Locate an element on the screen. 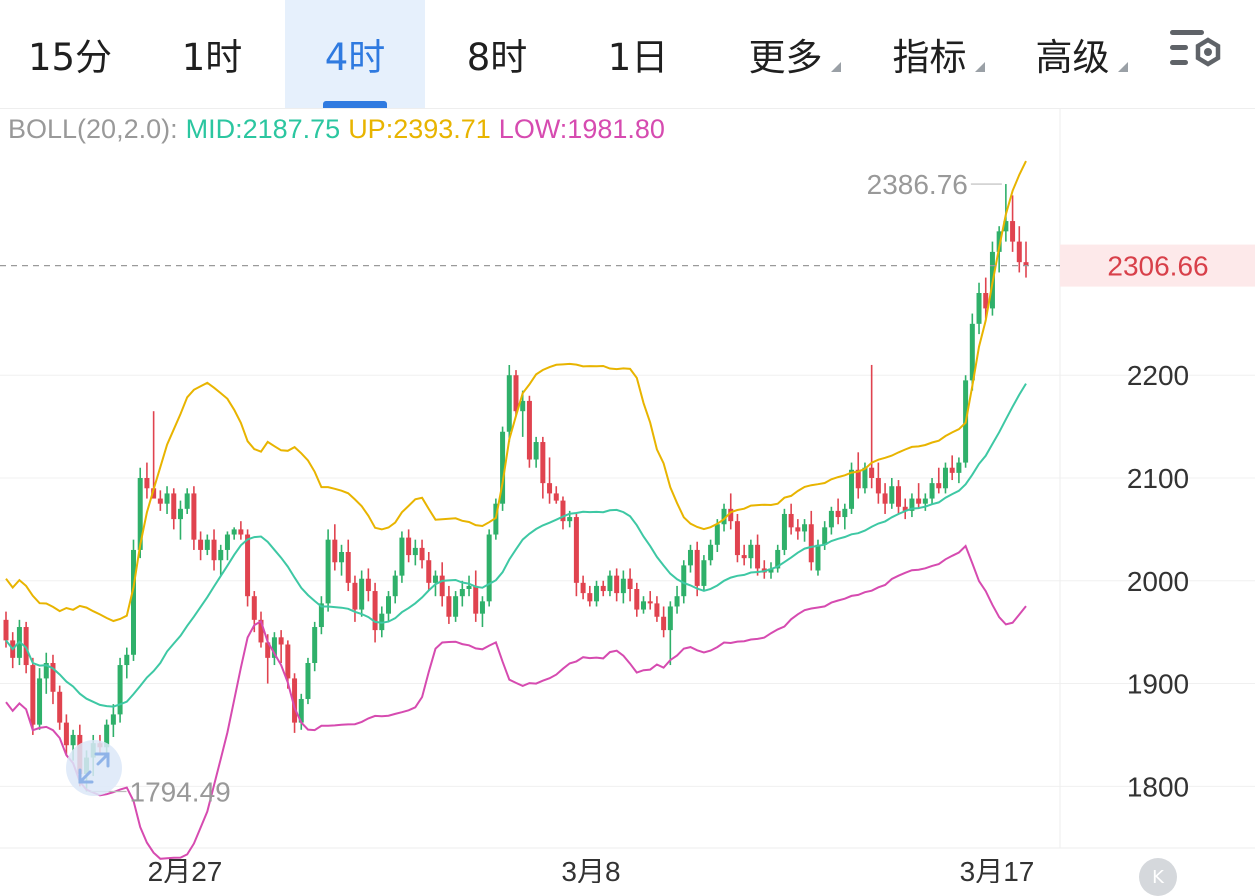  active-tab-indicator is located at coordinates (355, 104).